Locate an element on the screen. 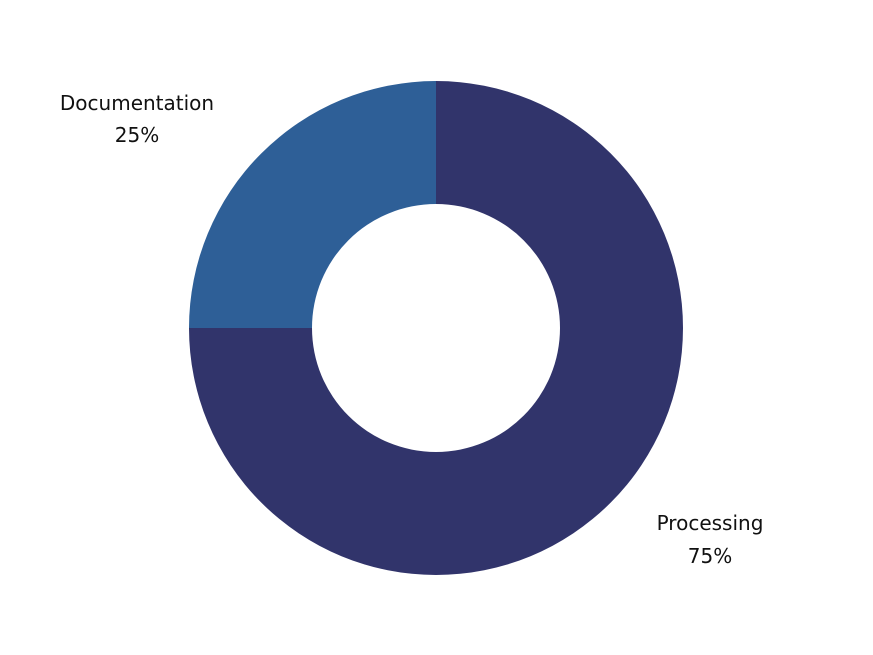 This screenshot has width=873, height=655. slice-label-processing: Processing is located at coordinates (710, 523).